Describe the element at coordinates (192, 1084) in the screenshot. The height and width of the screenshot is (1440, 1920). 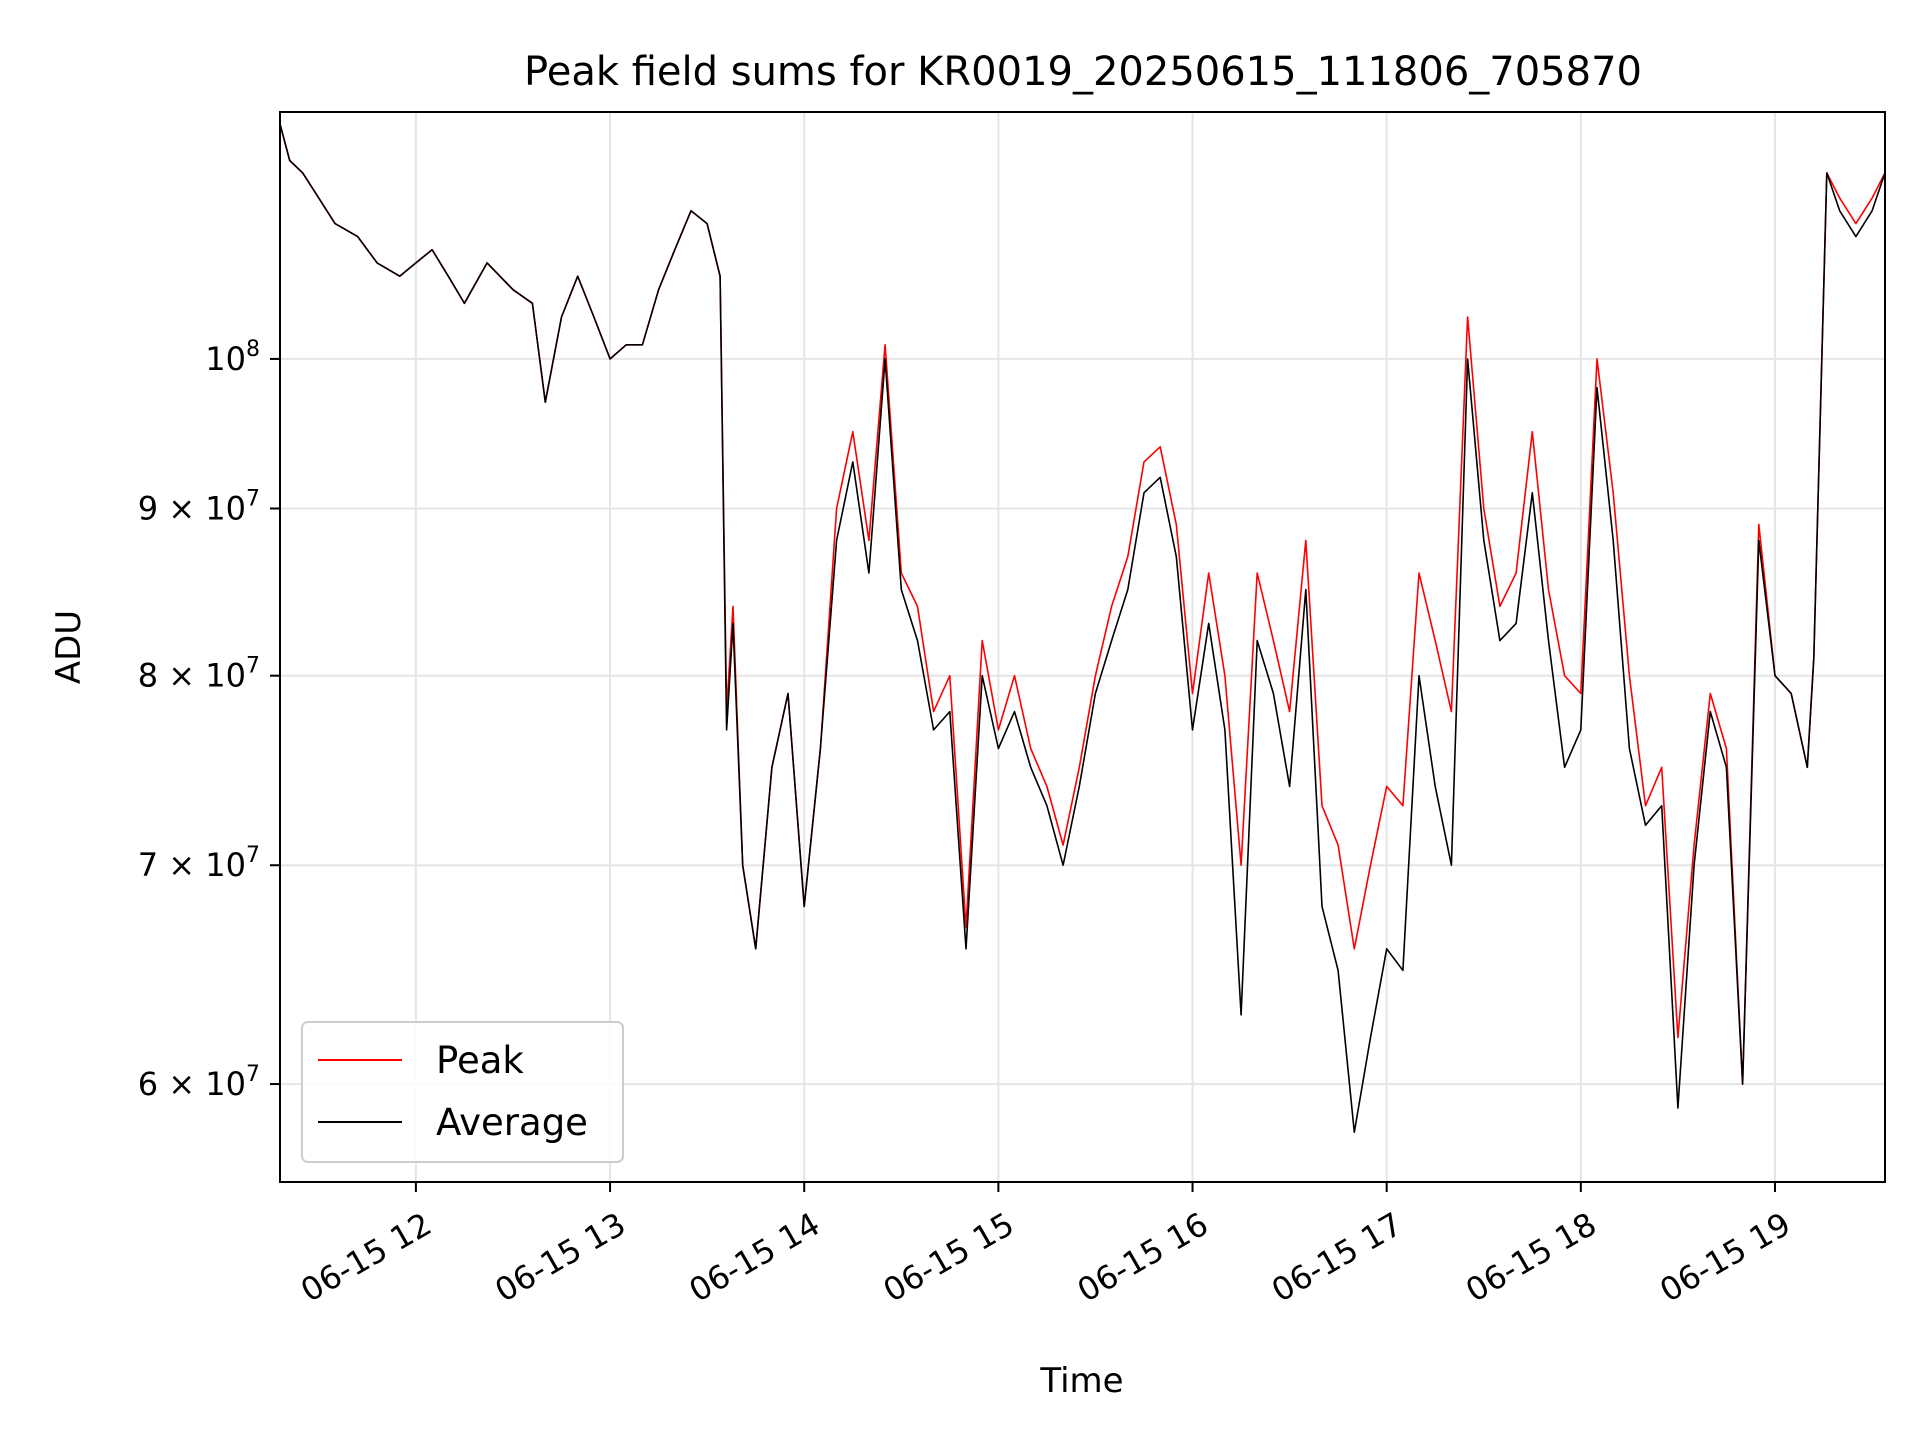
I see `y-tick-label-base: 6 × 10` at that location.